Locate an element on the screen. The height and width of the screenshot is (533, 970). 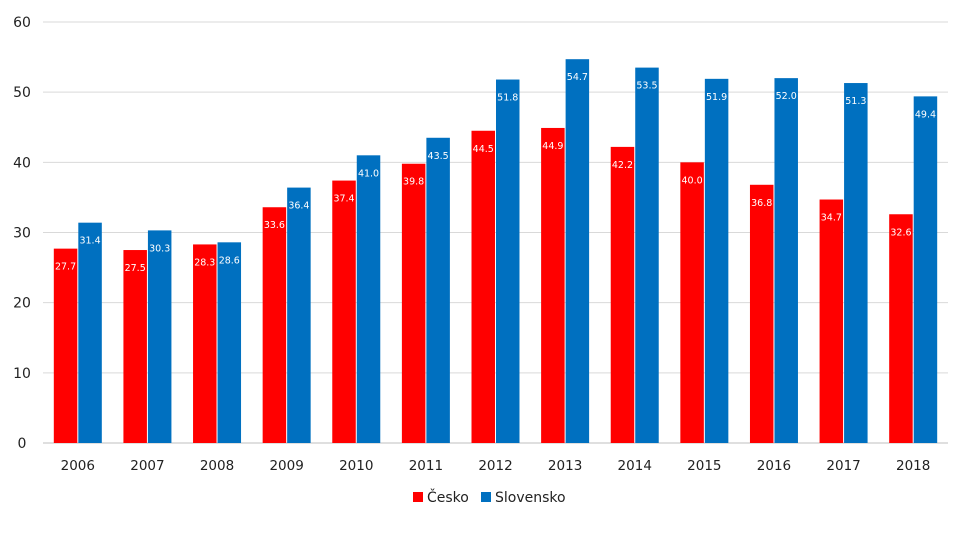
y-axis-ticks: 0 10 20 30 40 50 60 is located at coordinates (22, 233).